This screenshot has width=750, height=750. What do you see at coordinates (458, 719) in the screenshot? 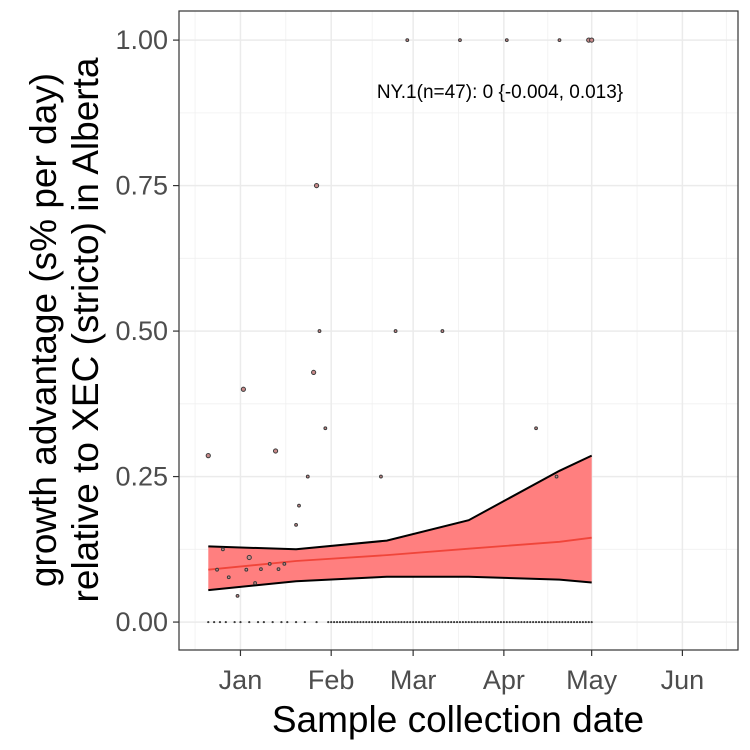
I see `x-axis-title: Sample collection date` at bounding box center [458, 719].